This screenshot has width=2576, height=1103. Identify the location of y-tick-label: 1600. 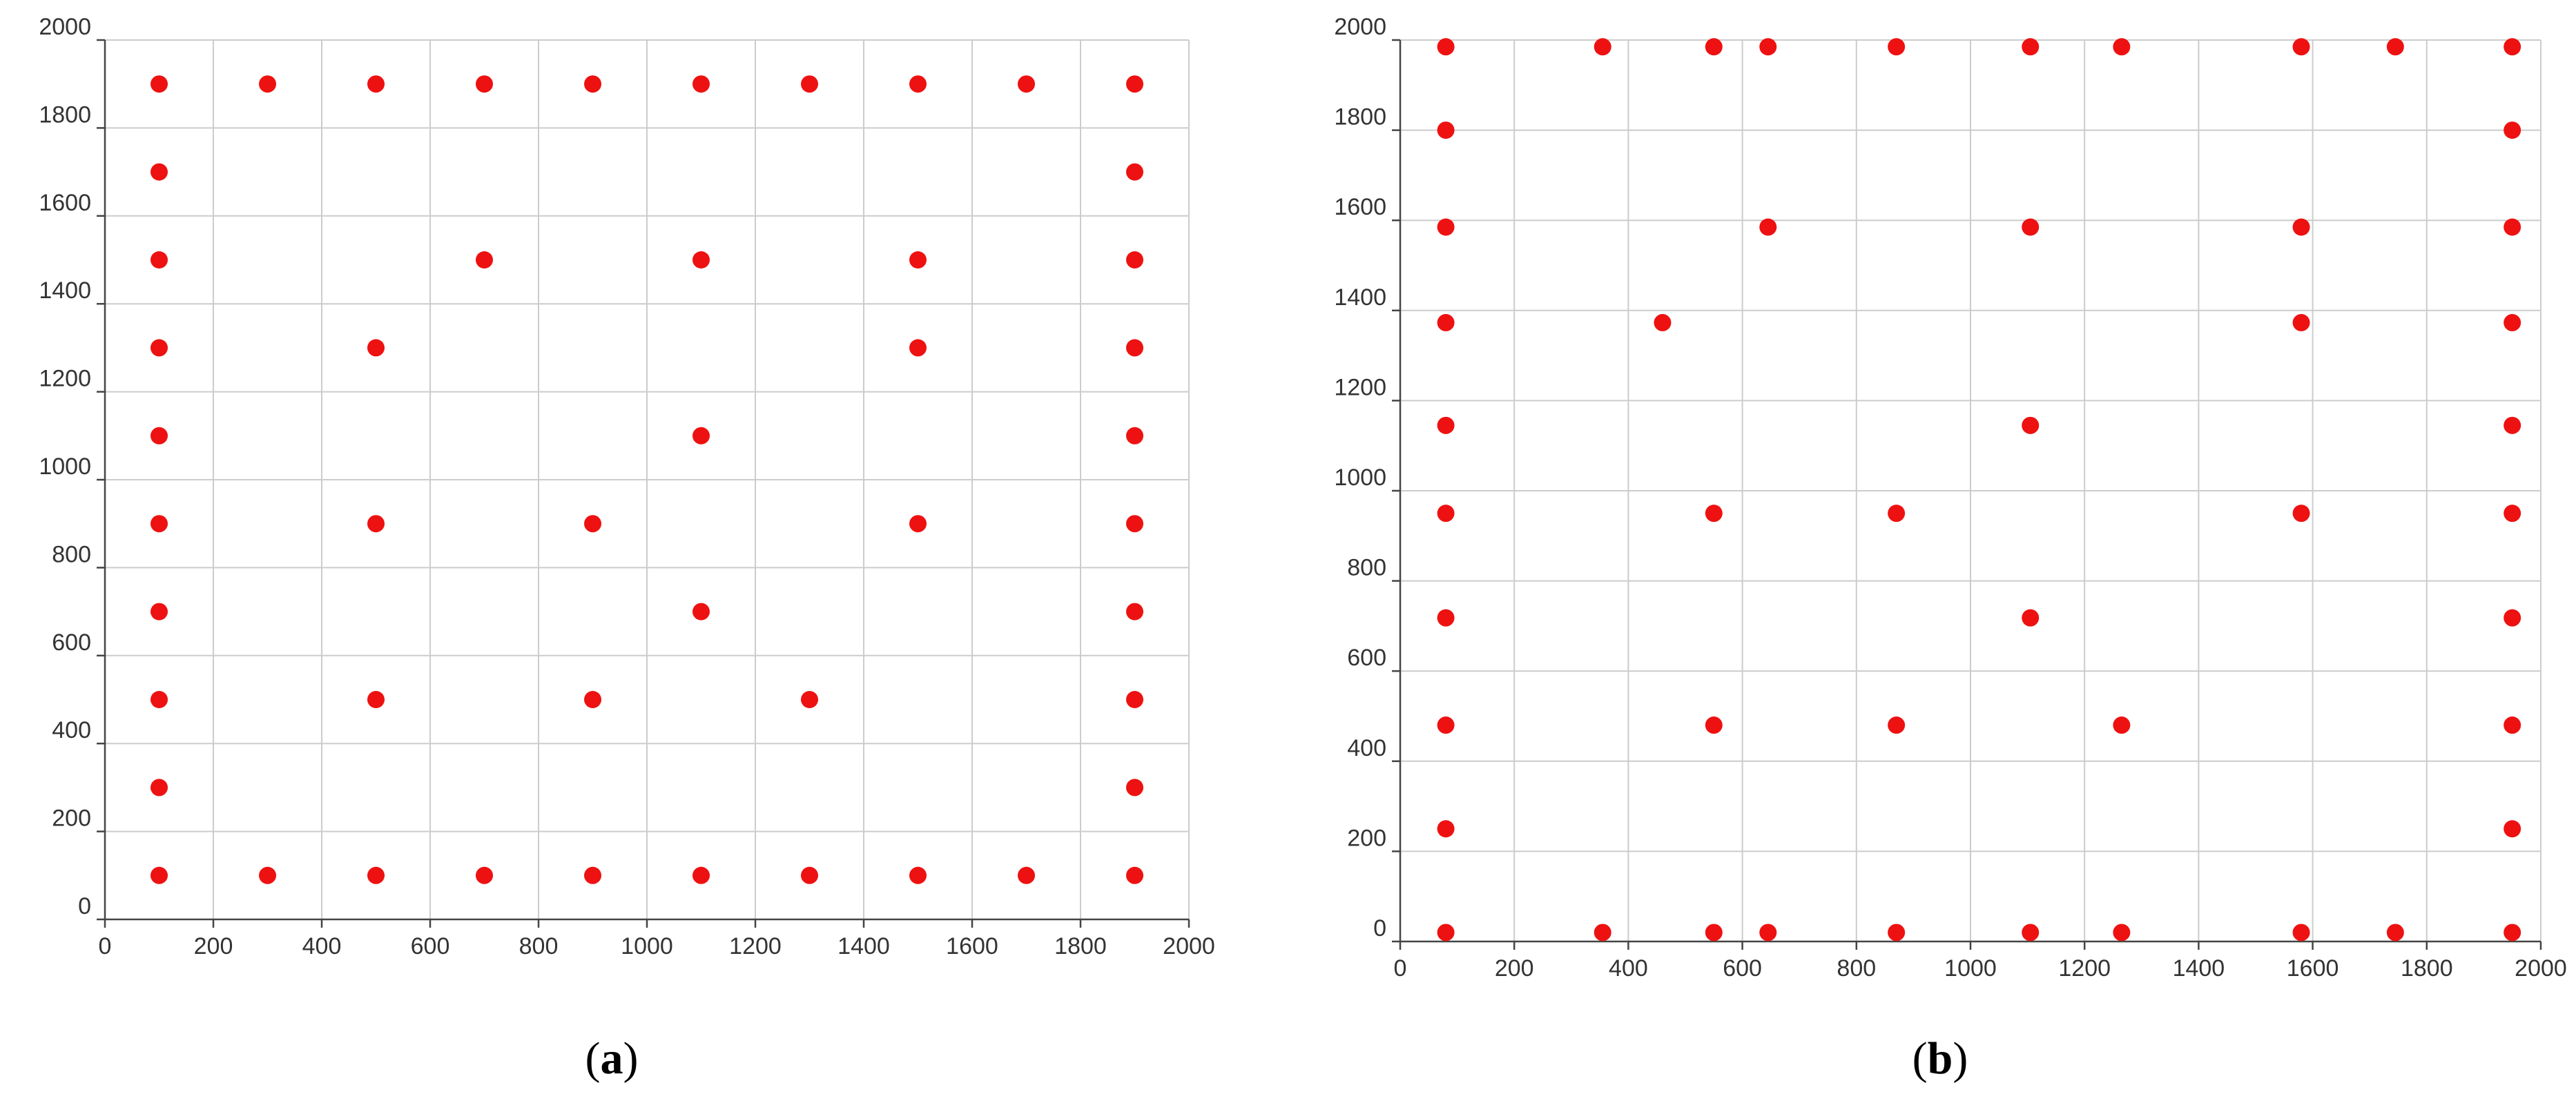
(1360, 207).